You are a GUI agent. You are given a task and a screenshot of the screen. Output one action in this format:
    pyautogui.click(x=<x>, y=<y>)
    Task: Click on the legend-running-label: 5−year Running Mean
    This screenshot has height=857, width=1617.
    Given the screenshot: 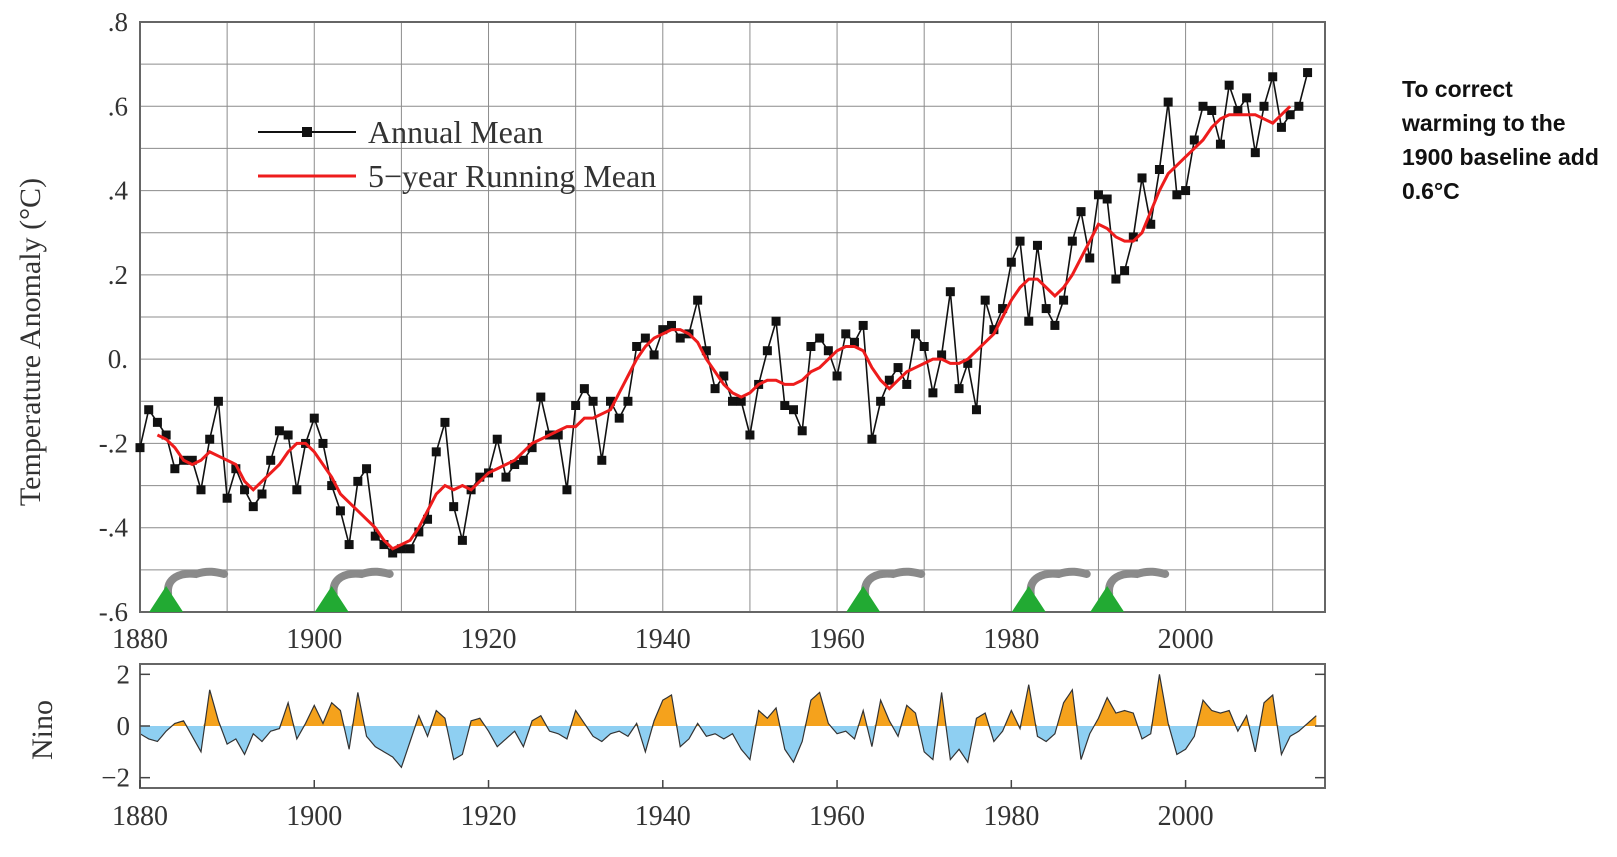 What is the action you would take?
    pyautogui.click(x=512, y=176)
    